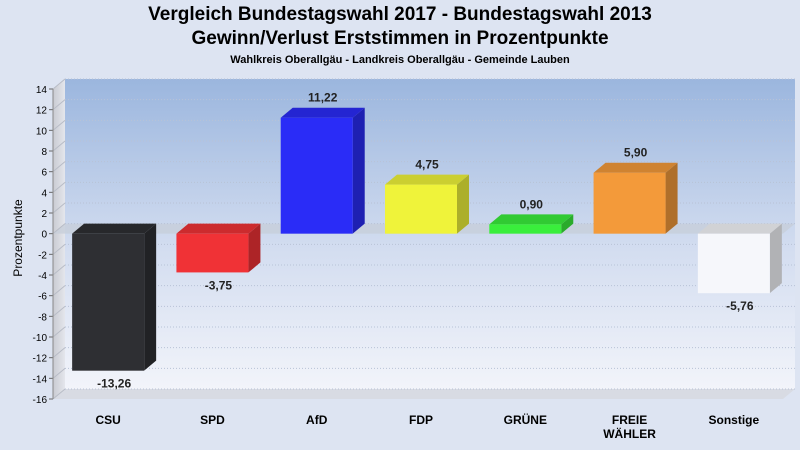 The image size is (800, 450). What do you see at coordinates (42, 276) in the screenshot?
I see `y-tick-label: -4` at bounding box center [42, 276].